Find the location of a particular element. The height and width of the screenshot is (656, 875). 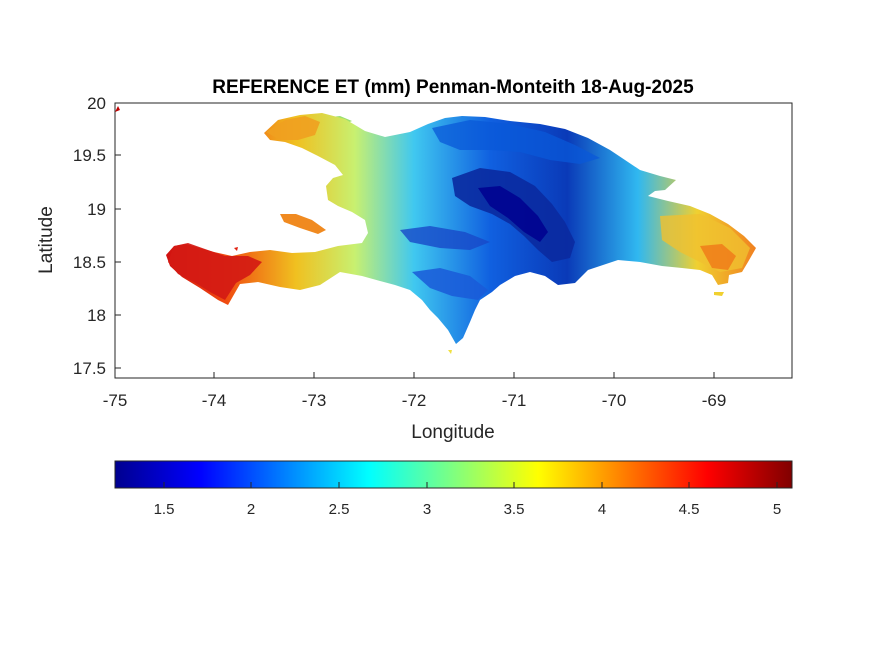

y-axis-label: Latitude is located at coordinates (46, 240).